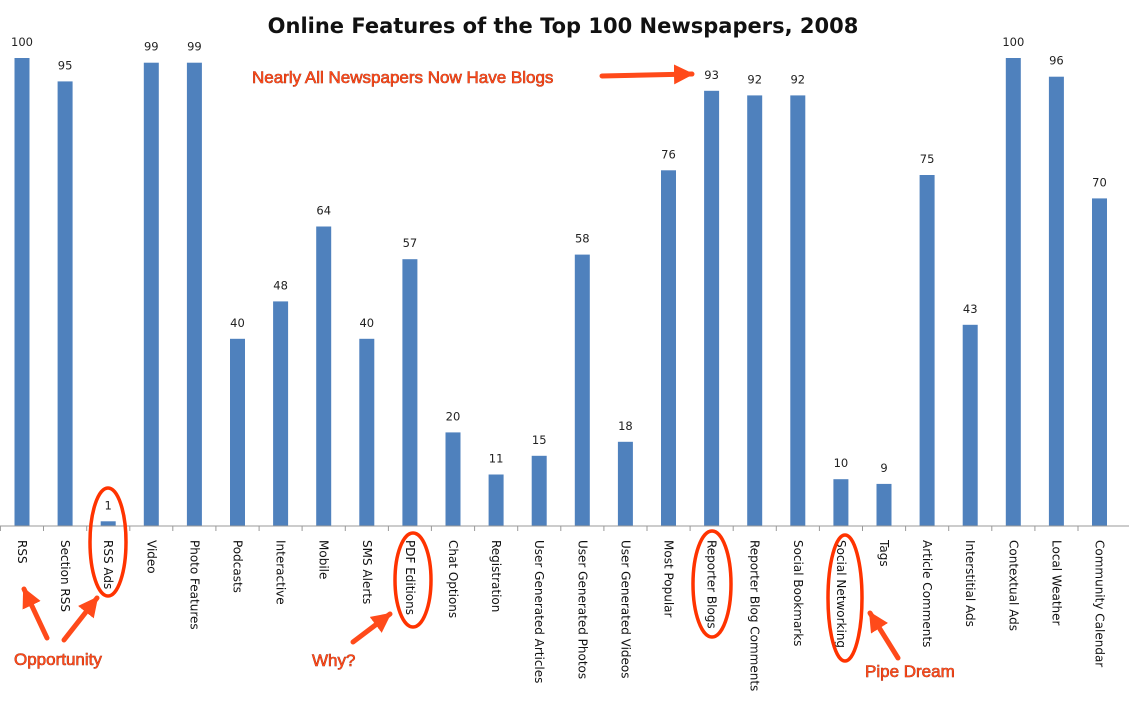  I want to click on category-label-interstitial-ads: Interstitial Ads, so click(970, 583).